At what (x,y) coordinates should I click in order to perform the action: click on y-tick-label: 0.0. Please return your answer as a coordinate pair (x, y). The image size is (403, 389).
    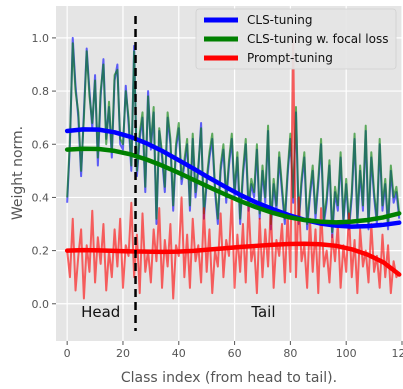
    Looking at the image, I should click on (41, 304).